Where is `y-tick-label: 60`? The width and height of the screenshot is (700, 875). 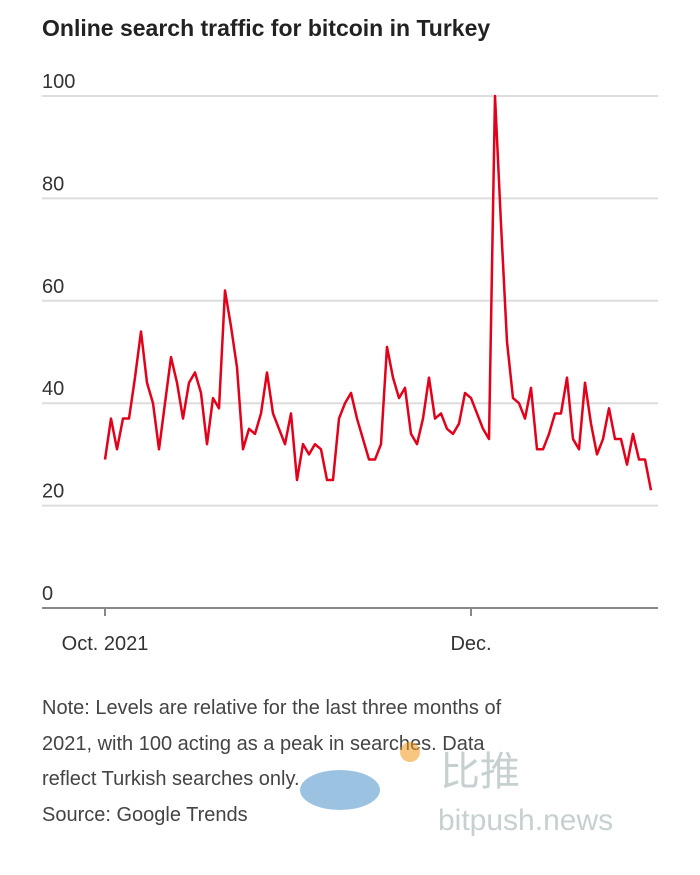 y-tick-label: 60 is located at coordinates (53, 287).